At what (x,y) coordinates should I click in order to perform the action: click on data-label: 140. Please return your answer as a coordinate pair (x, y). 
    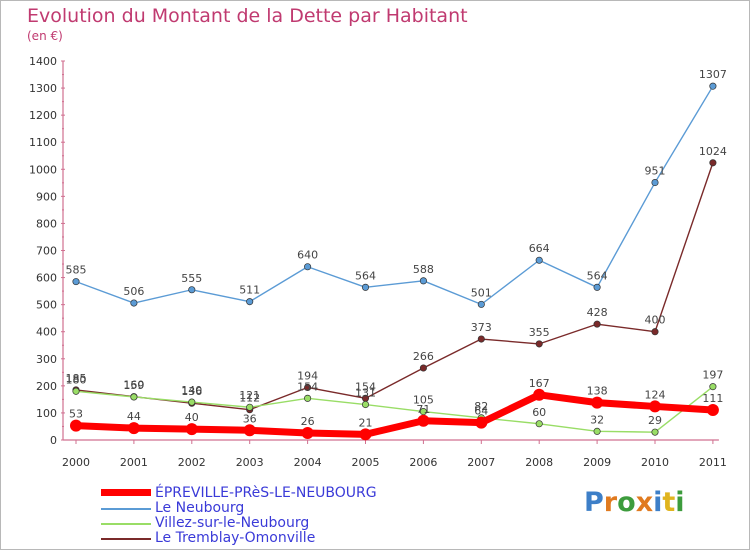
    Looking at the image, I should click on (191, 390).